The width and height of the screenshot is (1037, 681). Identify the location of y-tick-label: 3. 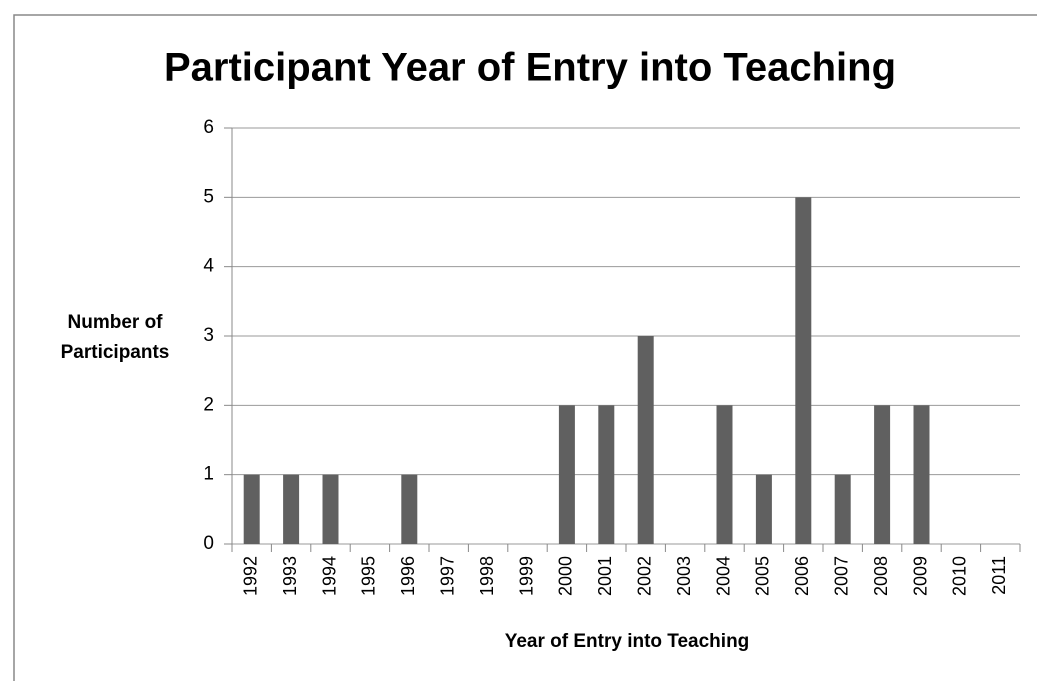
(208, 335).